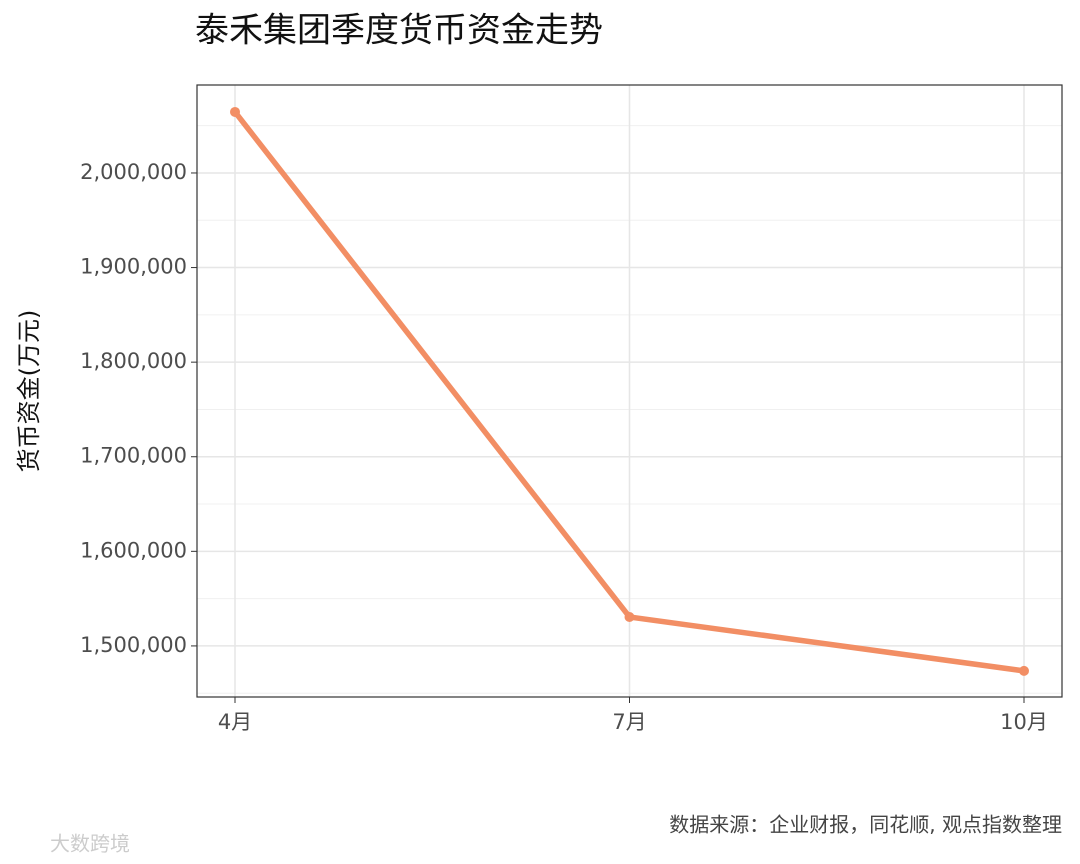 The width and height of the screenshot is (1080, 864). What do you see at coordinates (399, 31) in the screenshot?
I see `chart-title: 泰禾集团季度货币资金走势` at bounding box center [399, 31].